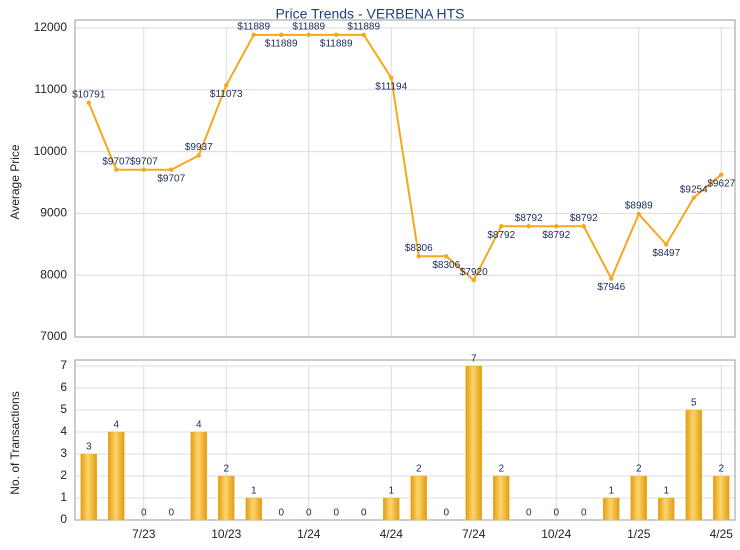 The image size is (740, 550). I want to click on y-axis-label: No. of Transactions, so click(15, 442).